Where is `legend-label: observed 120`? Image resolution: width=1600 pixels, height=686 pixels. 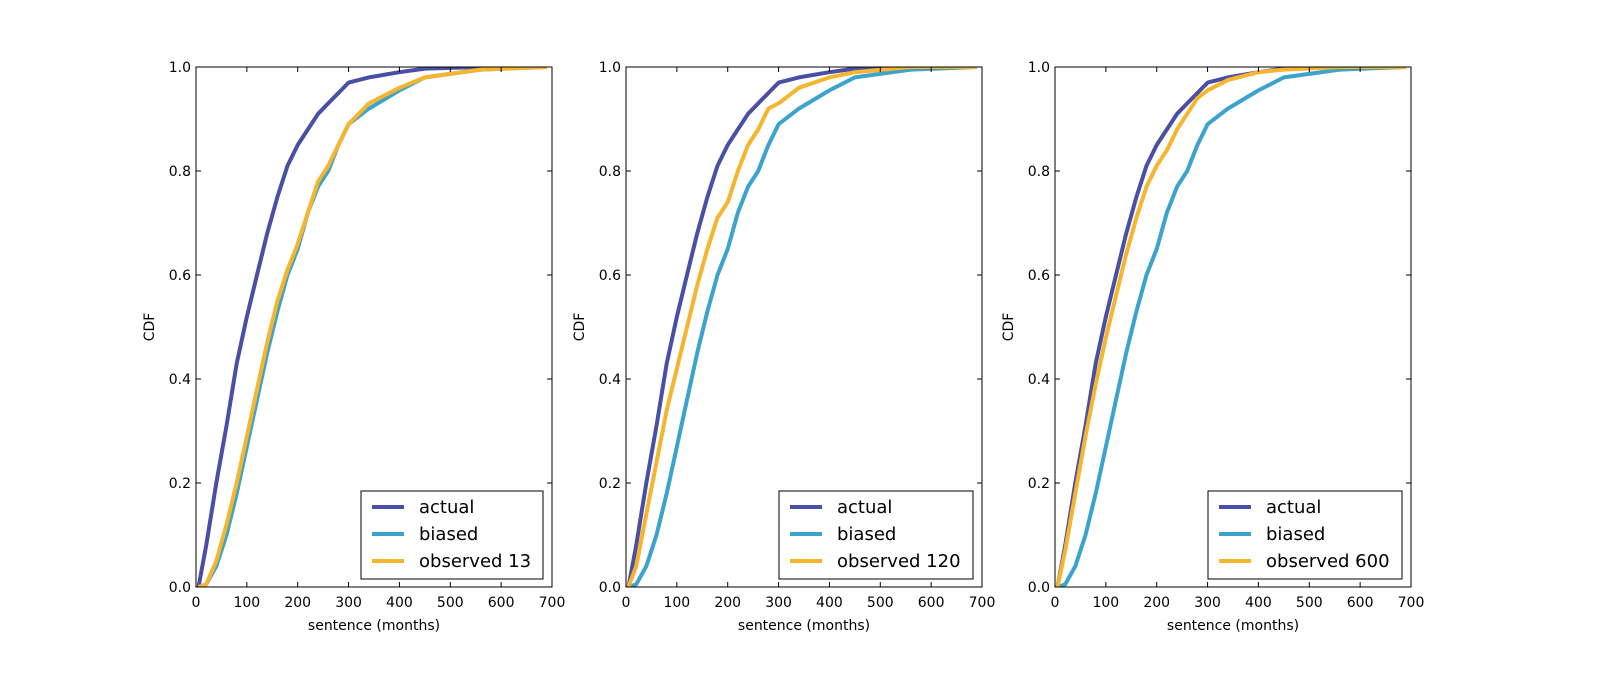
legend-label: observed 120 is located at coordinates (899, 561).